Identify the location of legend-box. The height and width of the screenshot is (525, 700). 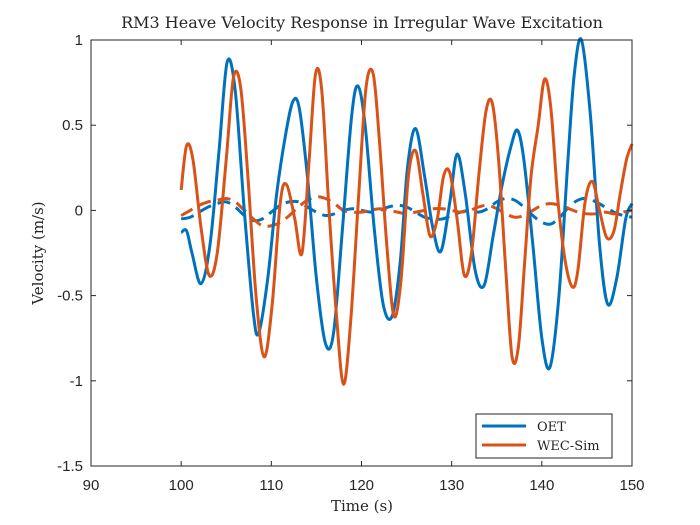
(544, 436).